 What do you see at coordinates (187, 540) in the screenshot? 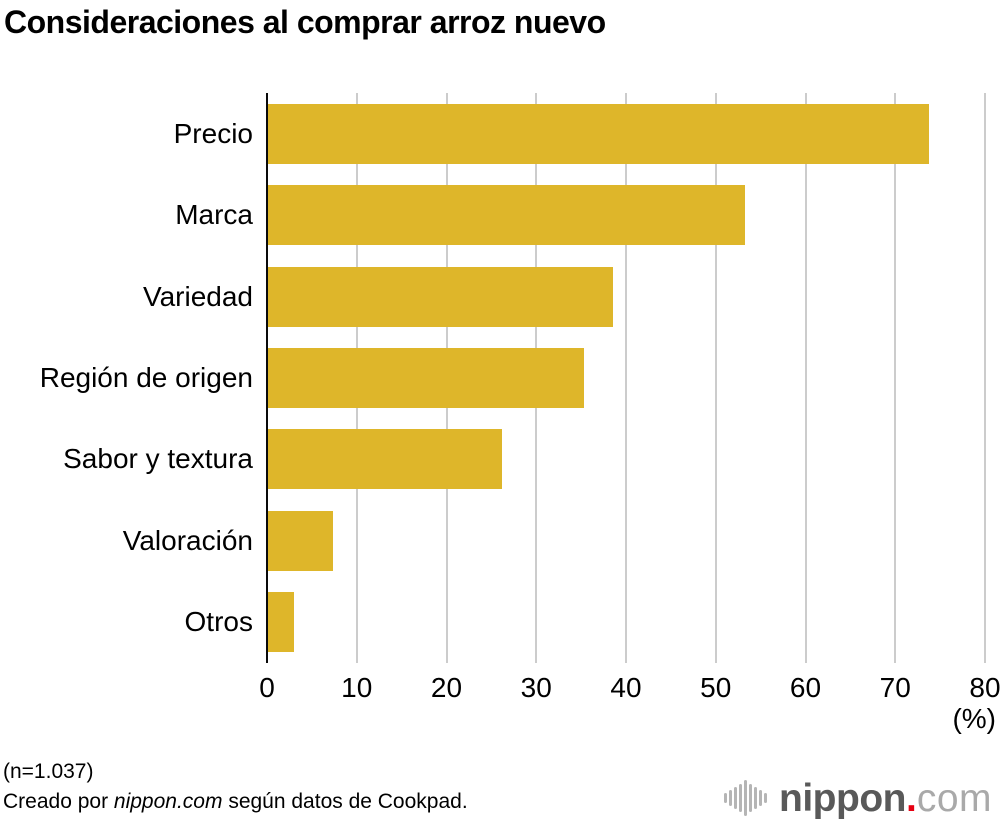
I see `category-label: Valoración` at bounding box center [187, 540].